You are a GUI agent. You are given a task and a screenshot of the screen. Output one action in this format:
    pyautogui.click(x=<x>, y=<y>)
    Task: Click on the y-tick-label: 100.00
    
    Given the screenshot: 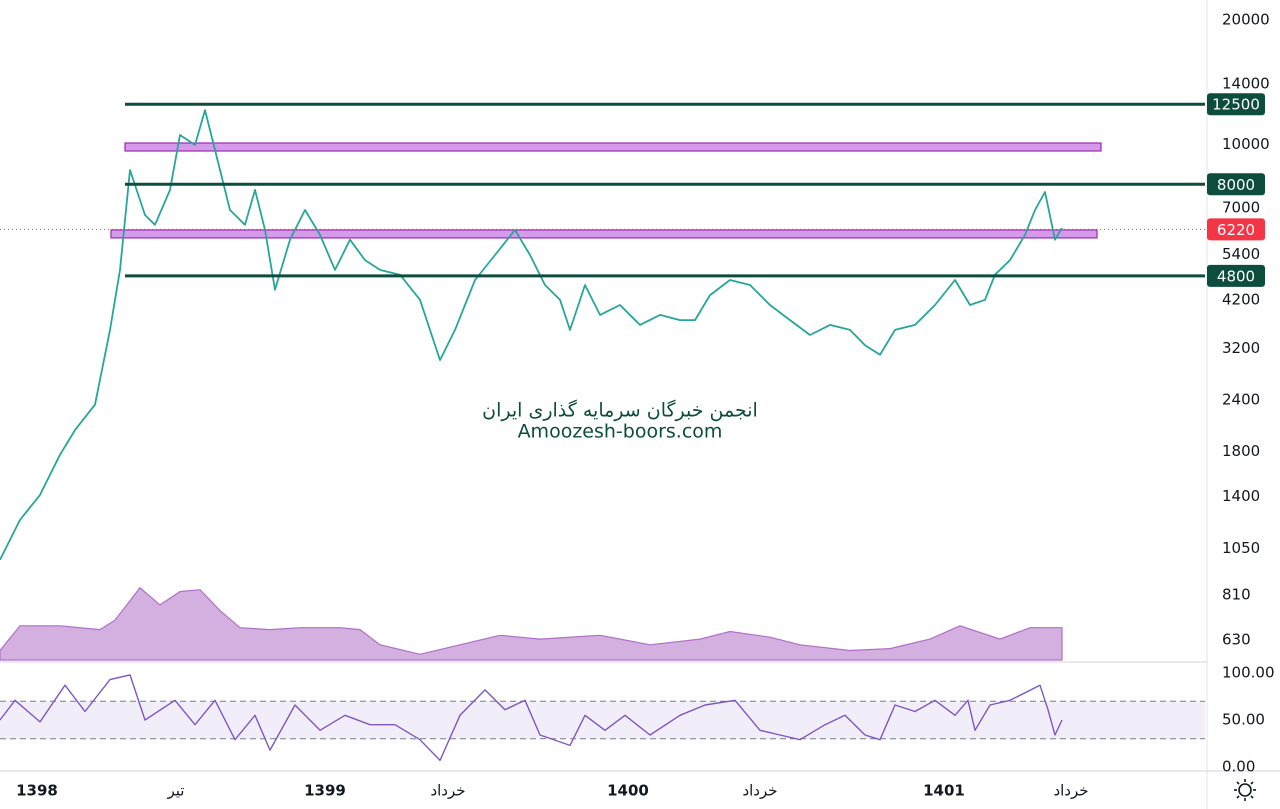 What is the action you would take?
    pyautogui.click(x=1248, y=673)
    